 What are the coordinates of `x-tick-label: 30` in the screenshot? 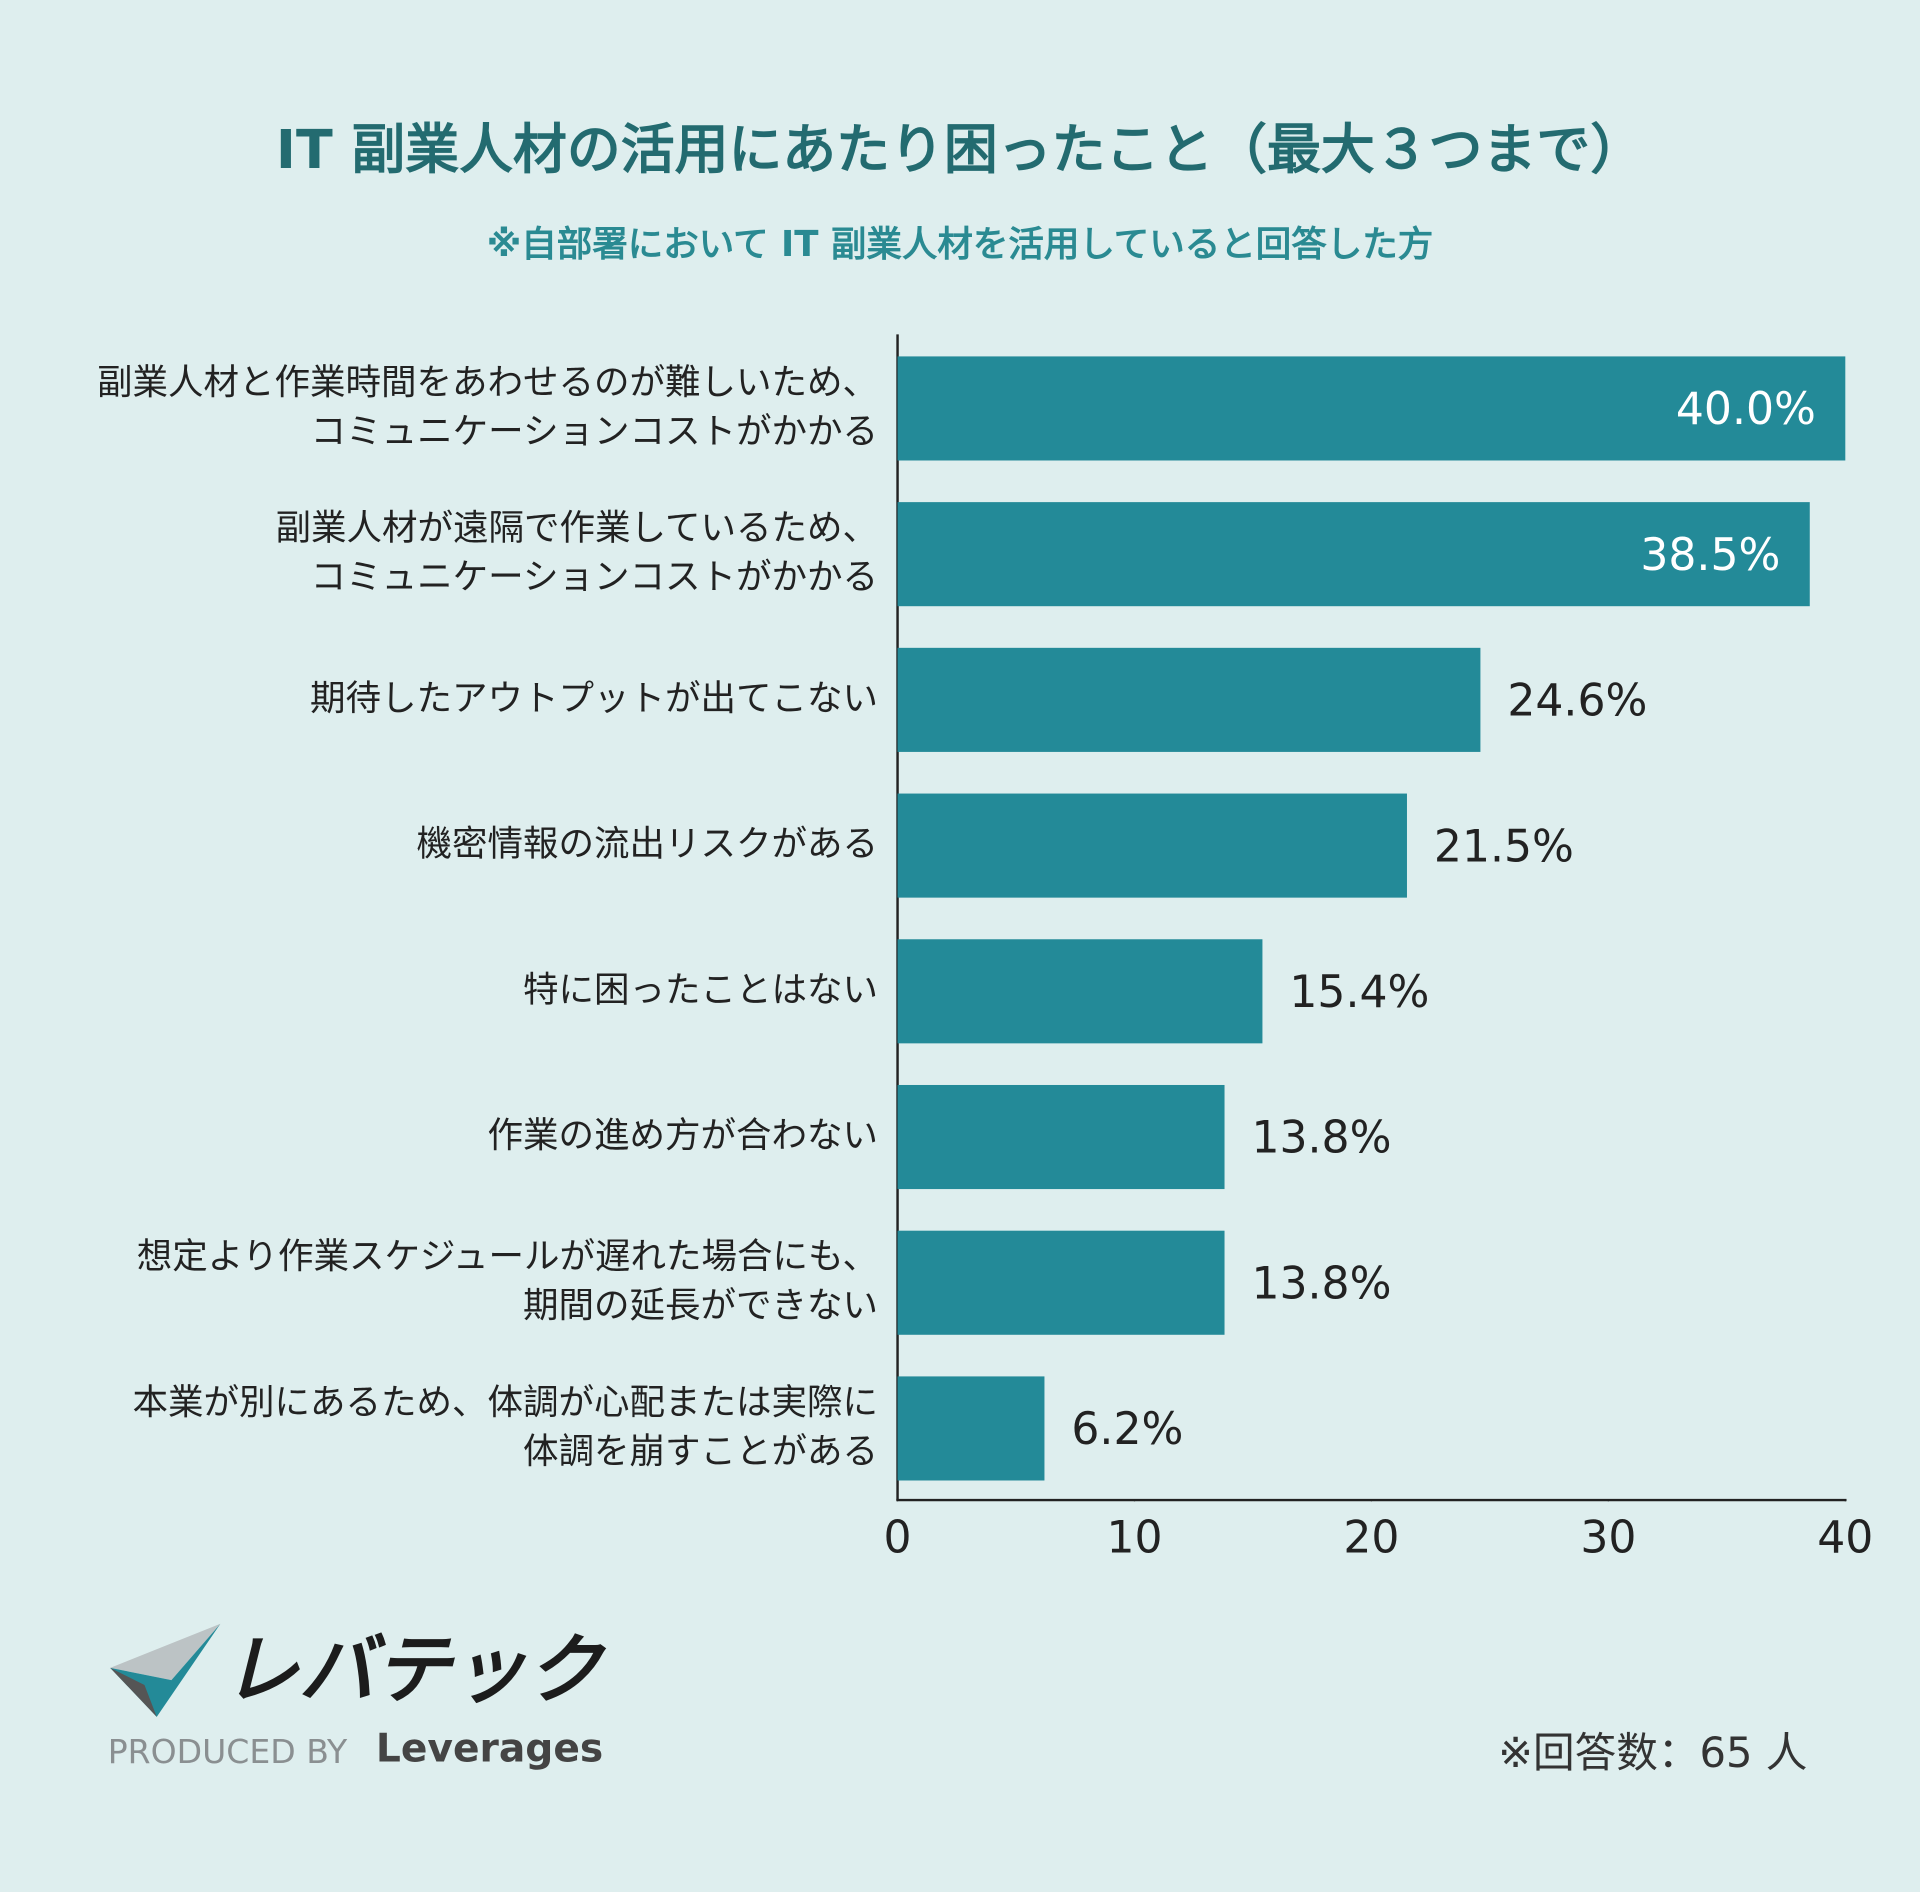 It's located at (1608, 1537).